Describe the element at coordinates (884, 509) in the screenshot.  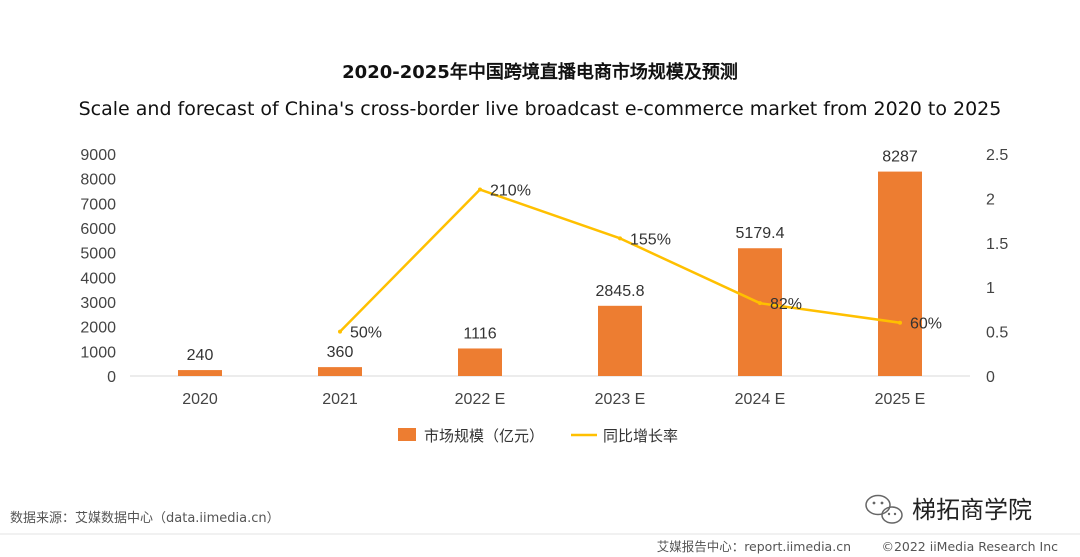
I see `wechat-icon` at that location.